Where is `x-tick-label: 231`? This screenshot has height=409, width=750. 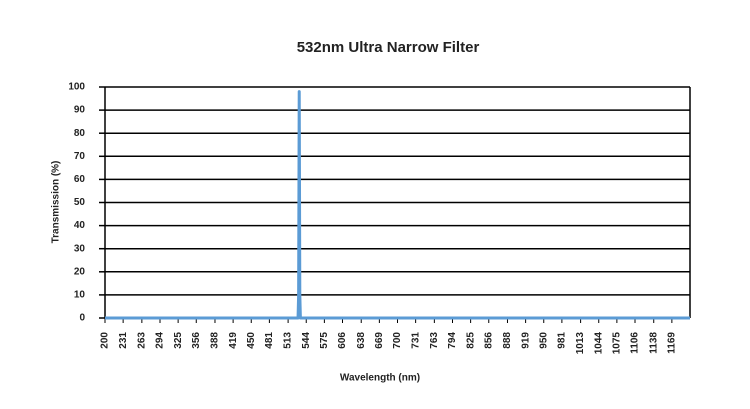
x-tick-label: 231 is located at coordinates (123, 340).